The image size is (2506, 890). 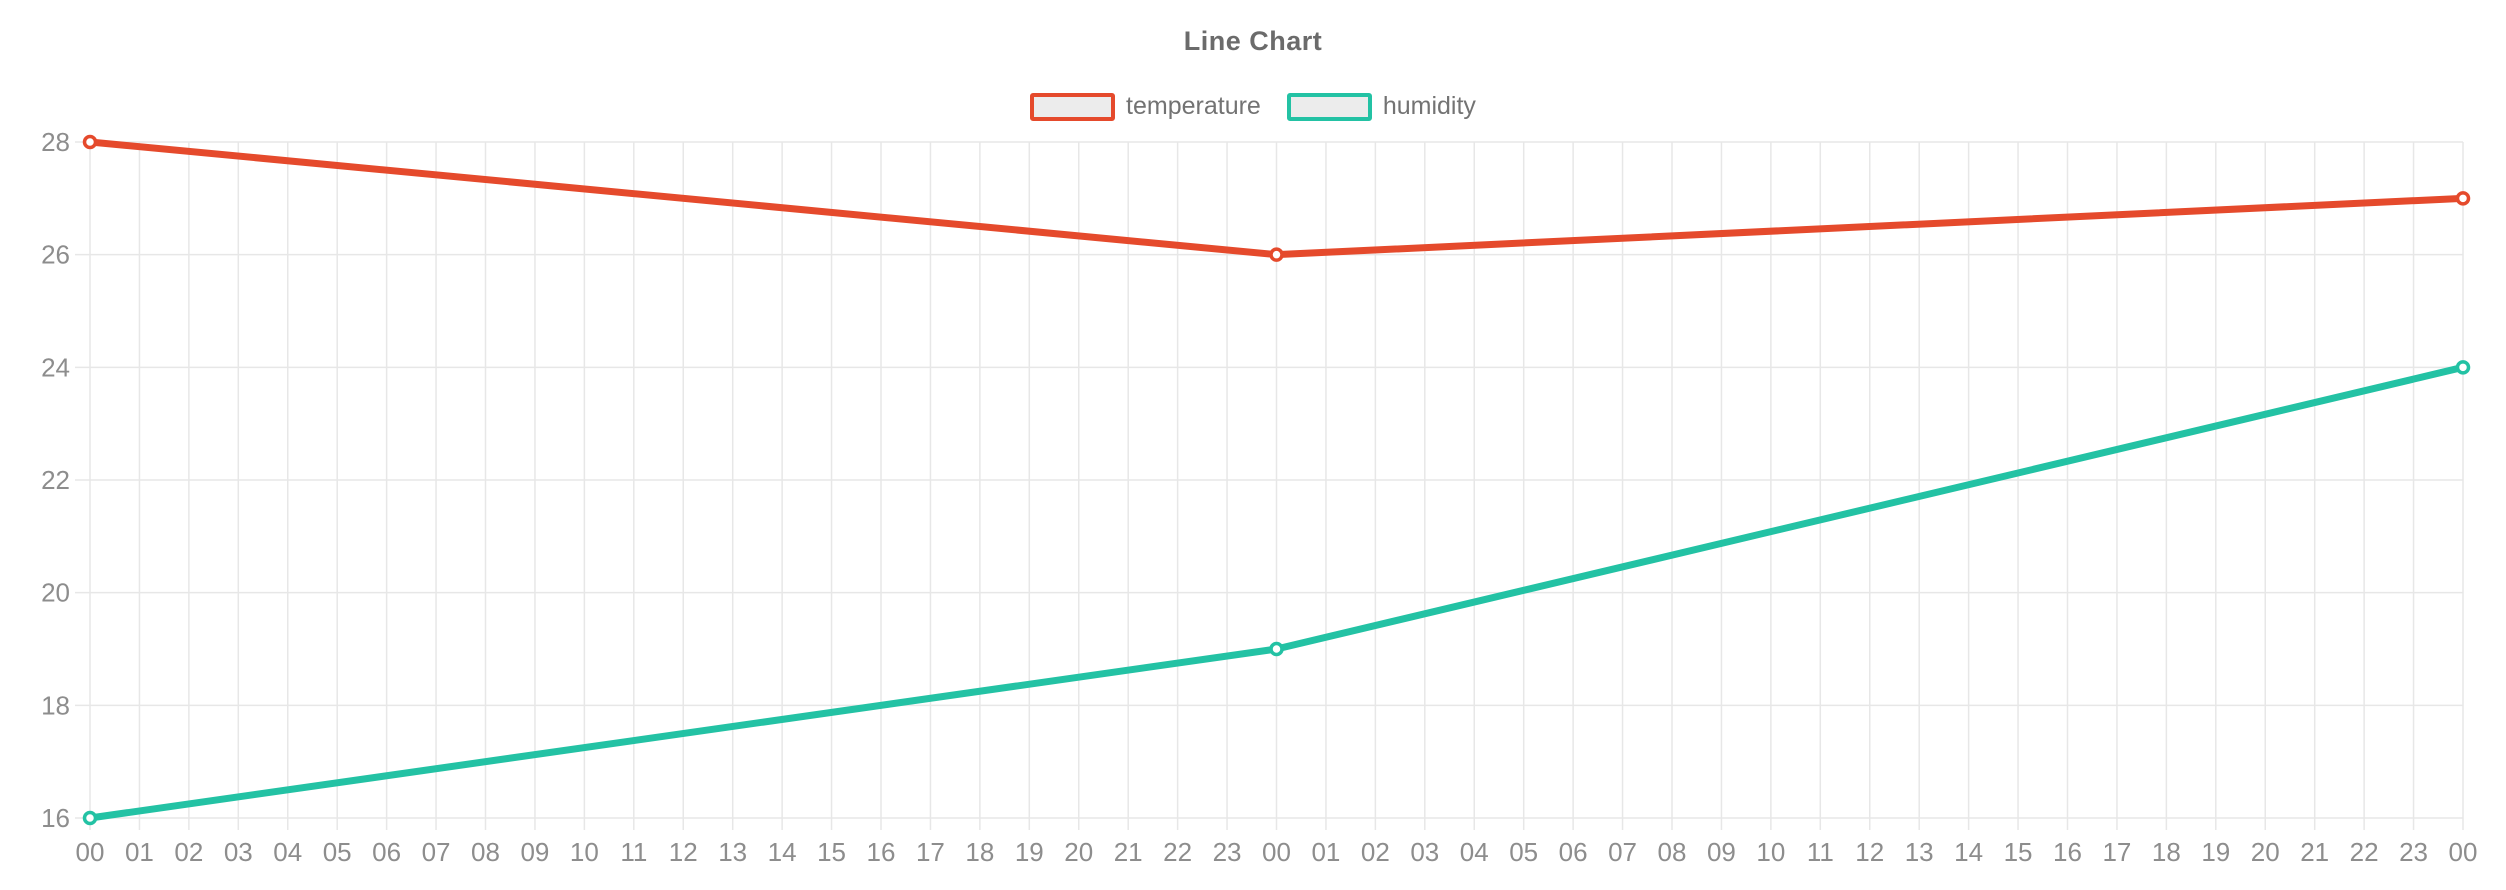 What do you see at coordinates (1253, 41) in the screenshot?
I see `chart-title: Line Chart` at bounding box center [1253, 41].